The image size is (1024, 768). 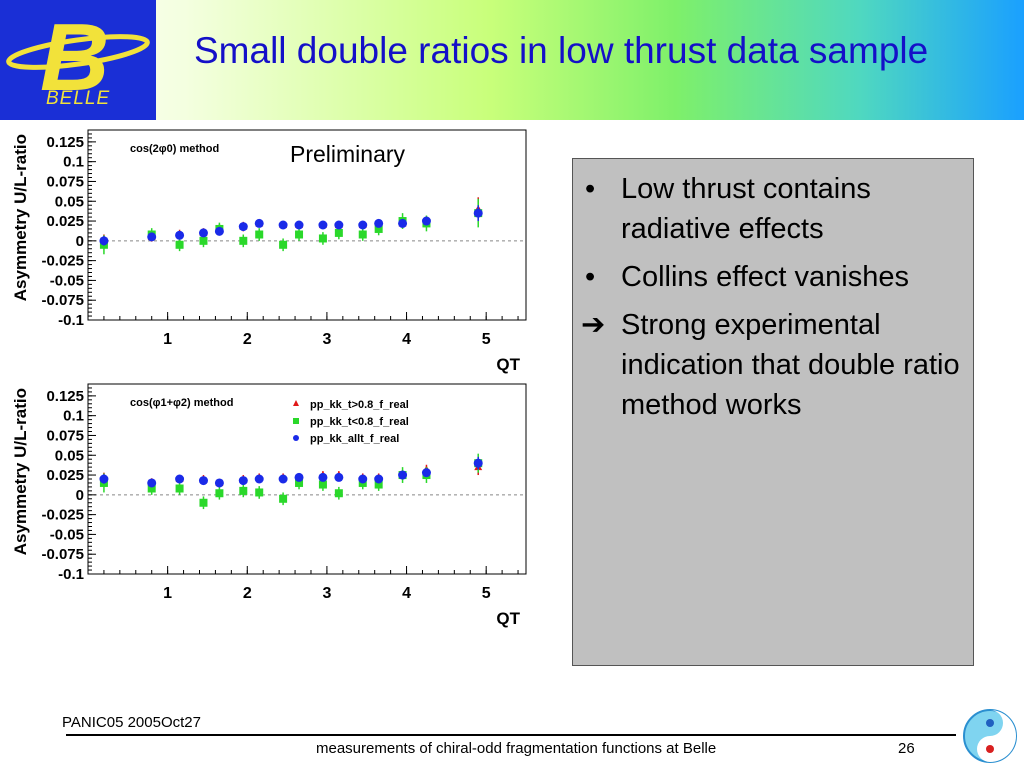 What do you see at coordinates (593, 325) in the screenshot?
I see `arrow-icon: ➔` at bounding box center [593, 325].